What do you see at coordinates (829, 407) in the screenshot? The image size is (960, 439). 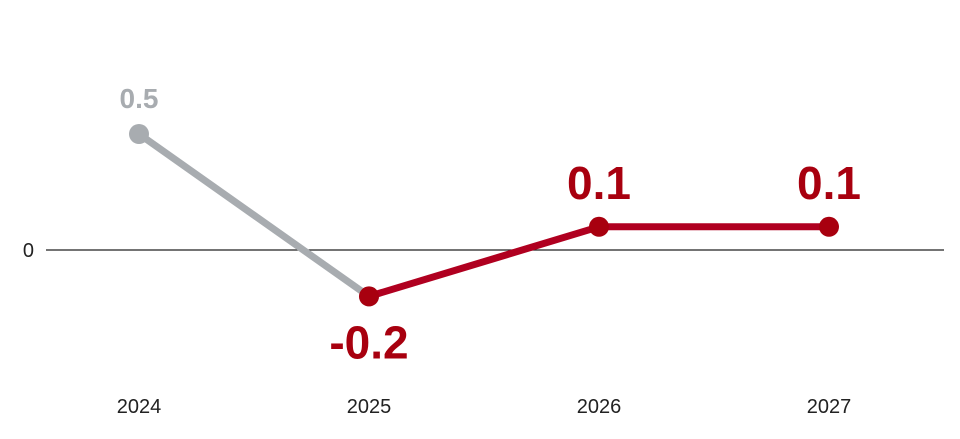 I see `x-tick-label-2027: 2027` at bounding box center [829, 407].